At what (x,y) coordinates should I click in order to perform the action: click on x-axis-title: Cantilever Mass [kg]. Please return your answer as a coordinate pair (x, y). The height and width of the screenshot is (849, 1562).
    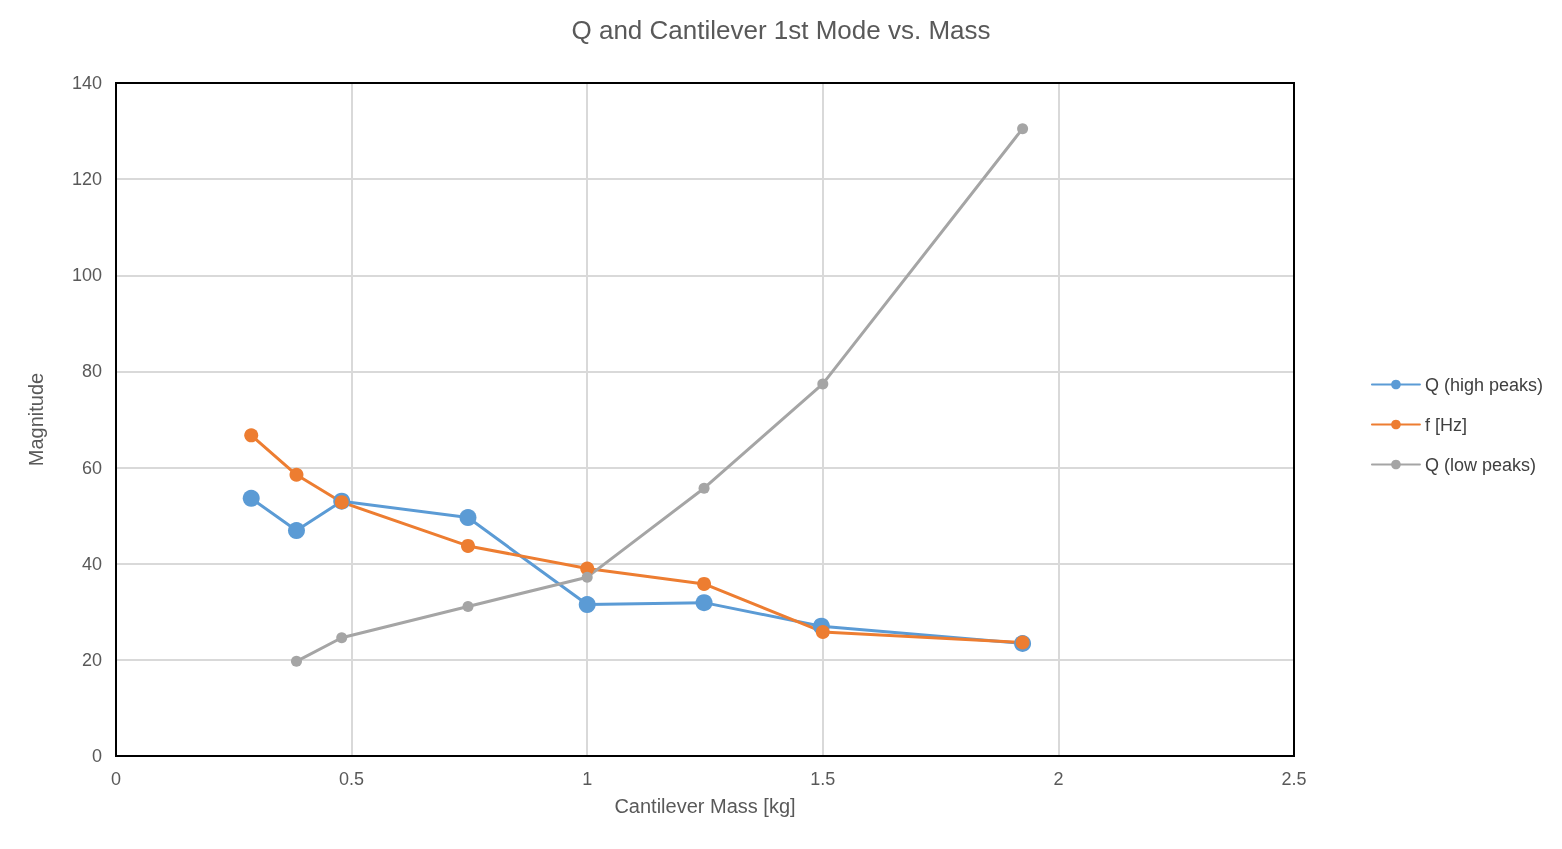
    Looking at the image, I should click on (705, 806).